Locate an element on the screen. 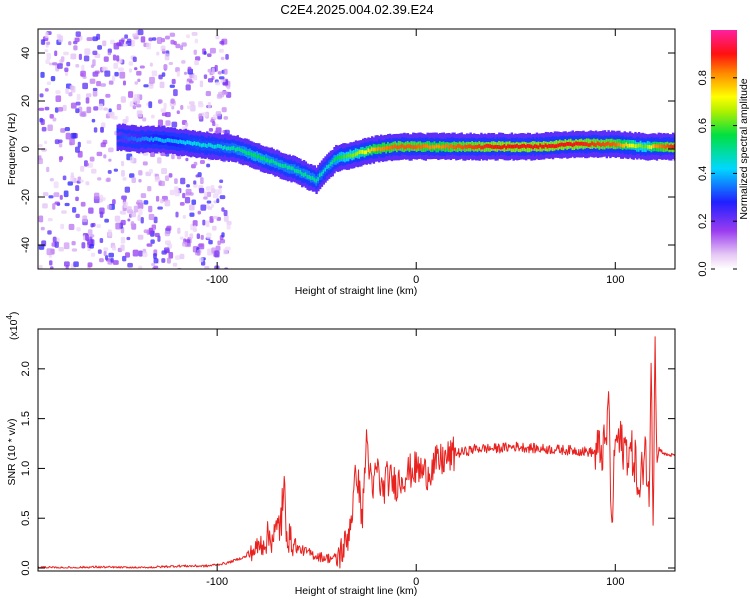 This screenshot has height=600, width=750. spectrogram-x-tick-label: -100 is located at coordinates (217, 280).